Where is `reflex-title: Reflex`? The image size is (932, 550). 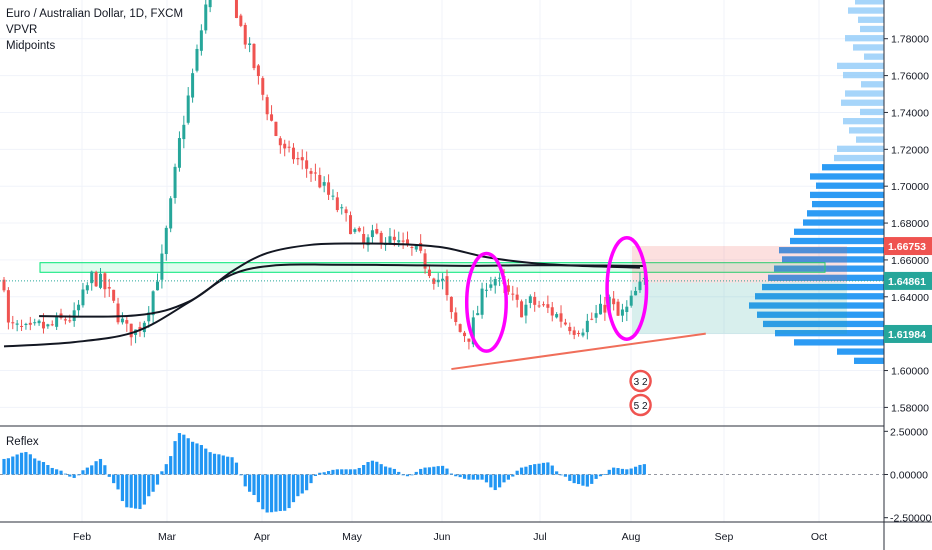
reflex-title: Reflex is located at coordinates (22, 442).